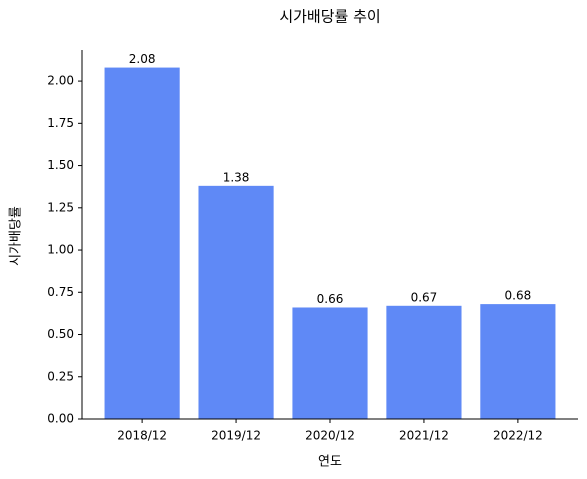  Describe the element at coordinates (60, 250) in the screenshot. I see `y-tick-label: 1.00` at that location.